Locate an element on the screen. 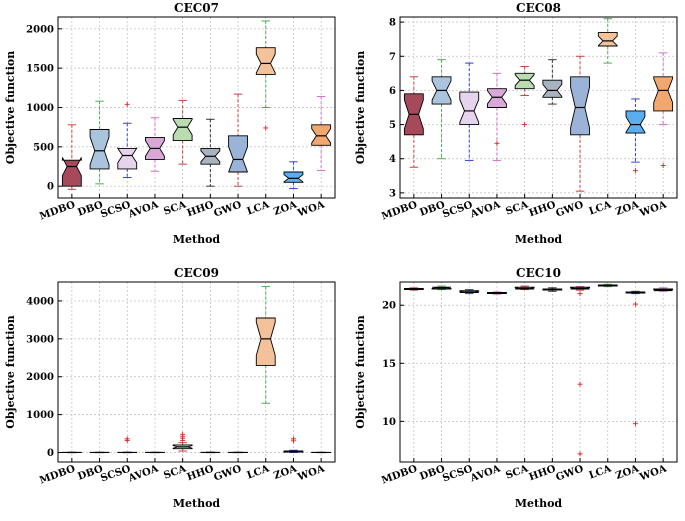 The image size is (685, 521). y-tick-label: 1500 is located at coordinates (40, 69).